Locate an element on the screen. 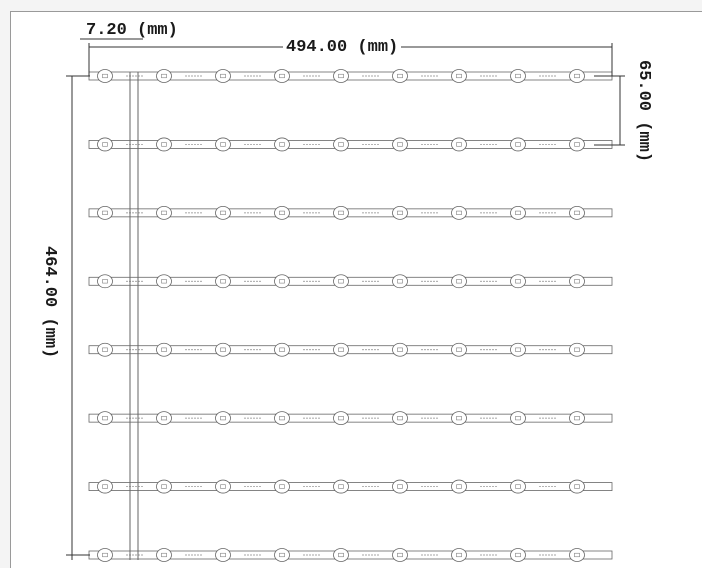 This screenshot has height=568, width=702. total-height-dimension-label: 464.00 (mm) is located at coordinates (49, 302).